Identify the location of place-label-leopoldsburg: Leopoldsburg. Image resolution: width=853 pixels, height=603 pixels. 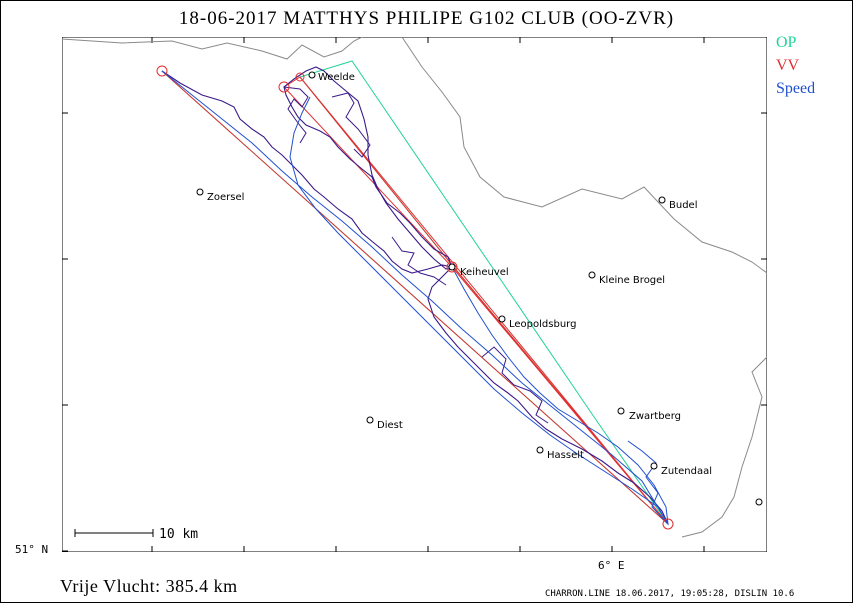
(542, 324).